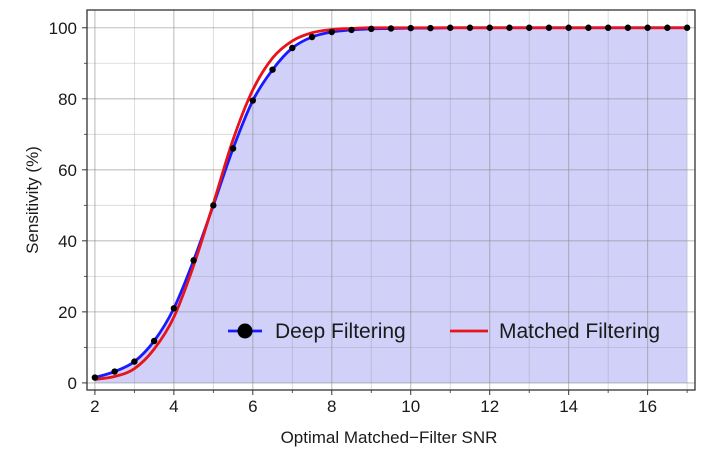 The image size is (724, 463). Describe the element at coordinates (252, 406) in the screenshot. I see `x-tick-label: 6` at that location.